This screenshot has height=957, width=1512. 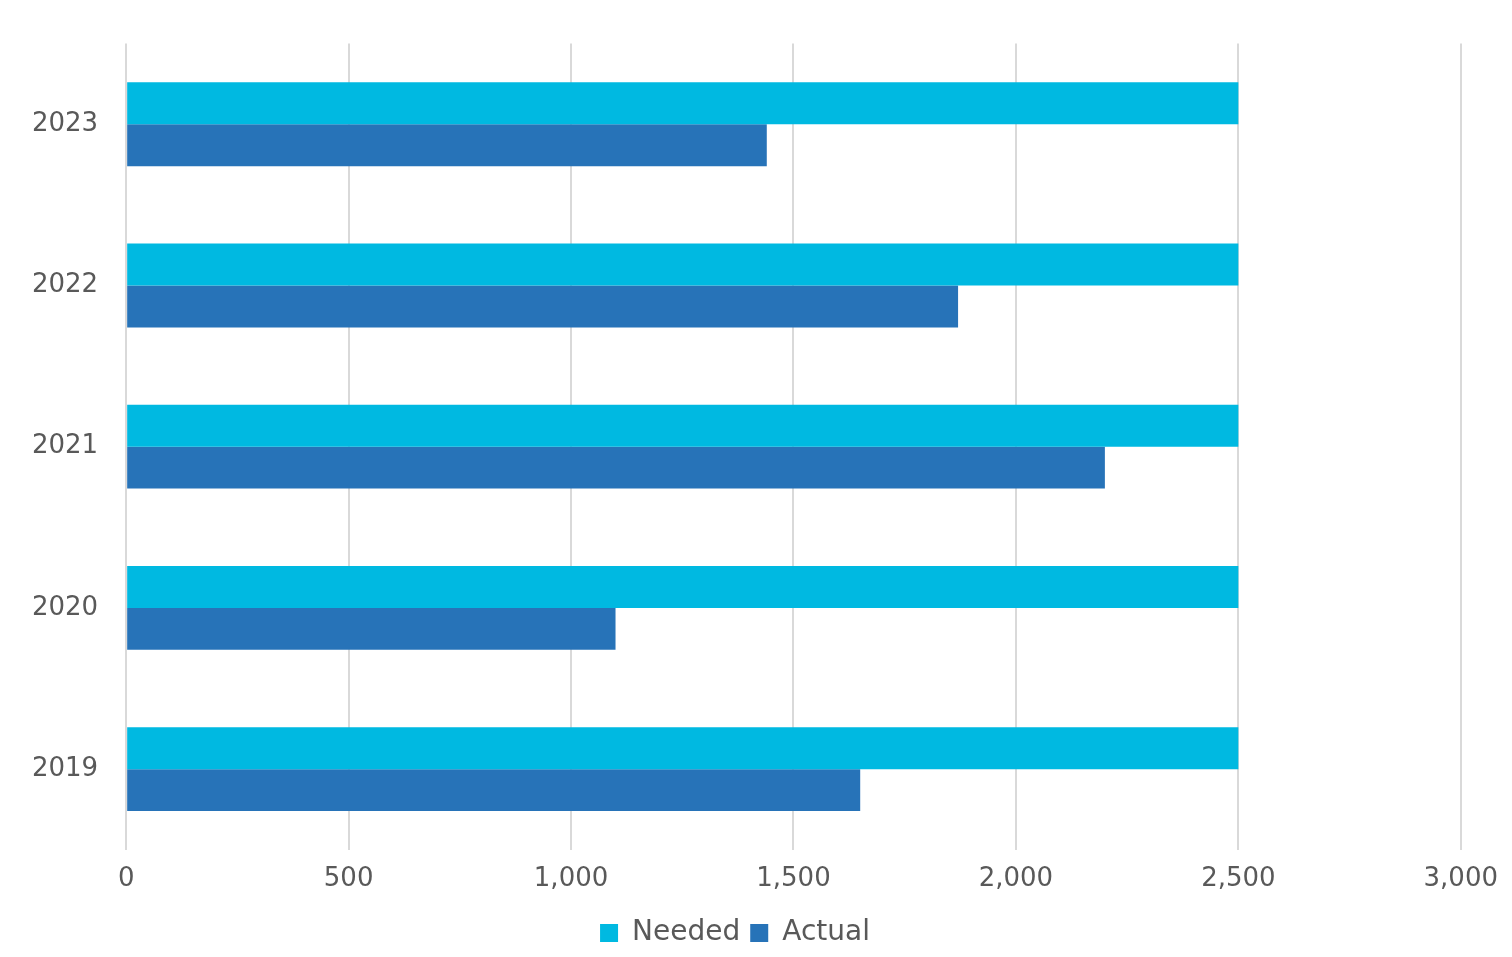 I want to click on x-tick-label: 1,000, so click(x=571, y=877).